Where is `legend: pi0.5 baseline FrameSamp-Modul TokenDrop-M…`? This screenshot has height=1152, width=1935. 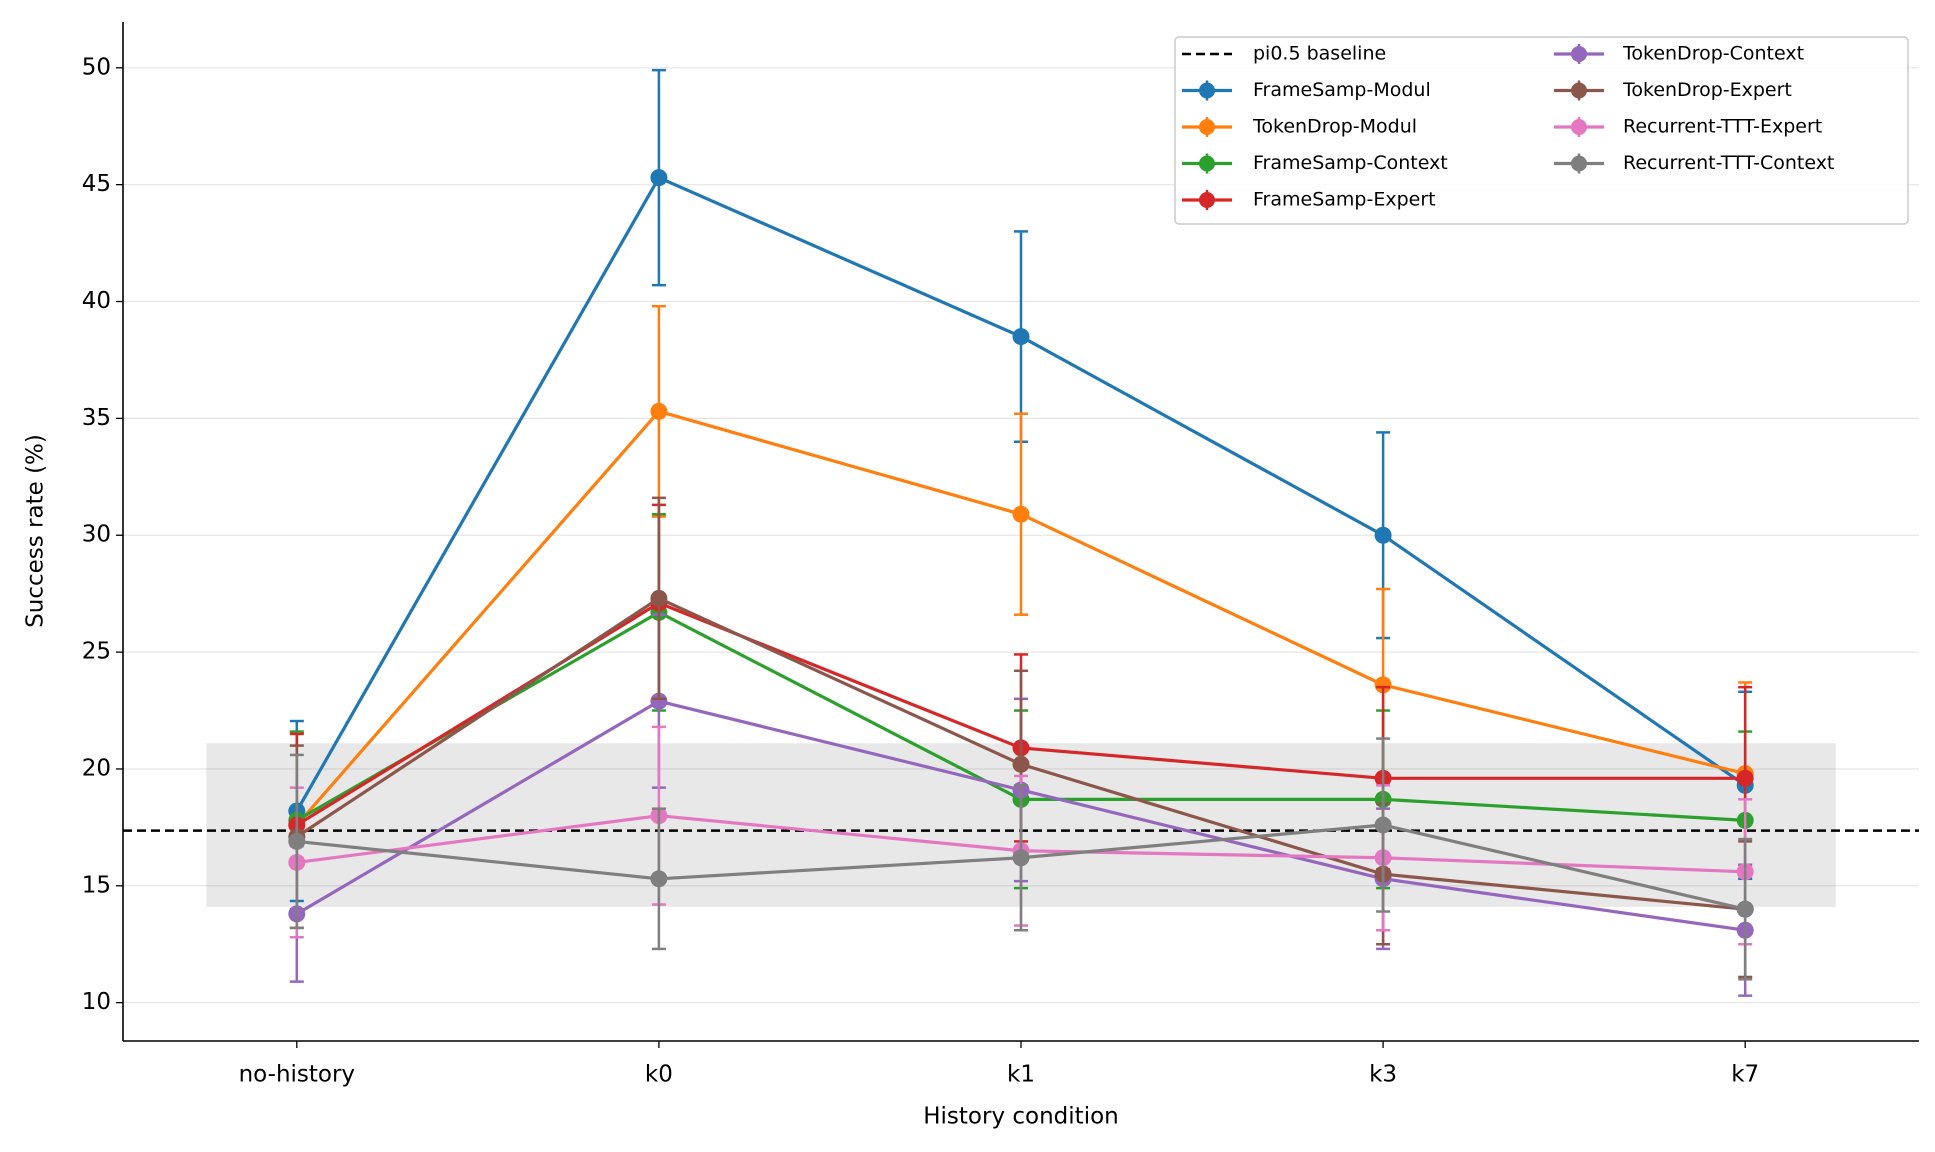
legend: pi0.5 baseline FrameSamp-Modul TokenDrop-M… is located at coordinates (1541, 130).